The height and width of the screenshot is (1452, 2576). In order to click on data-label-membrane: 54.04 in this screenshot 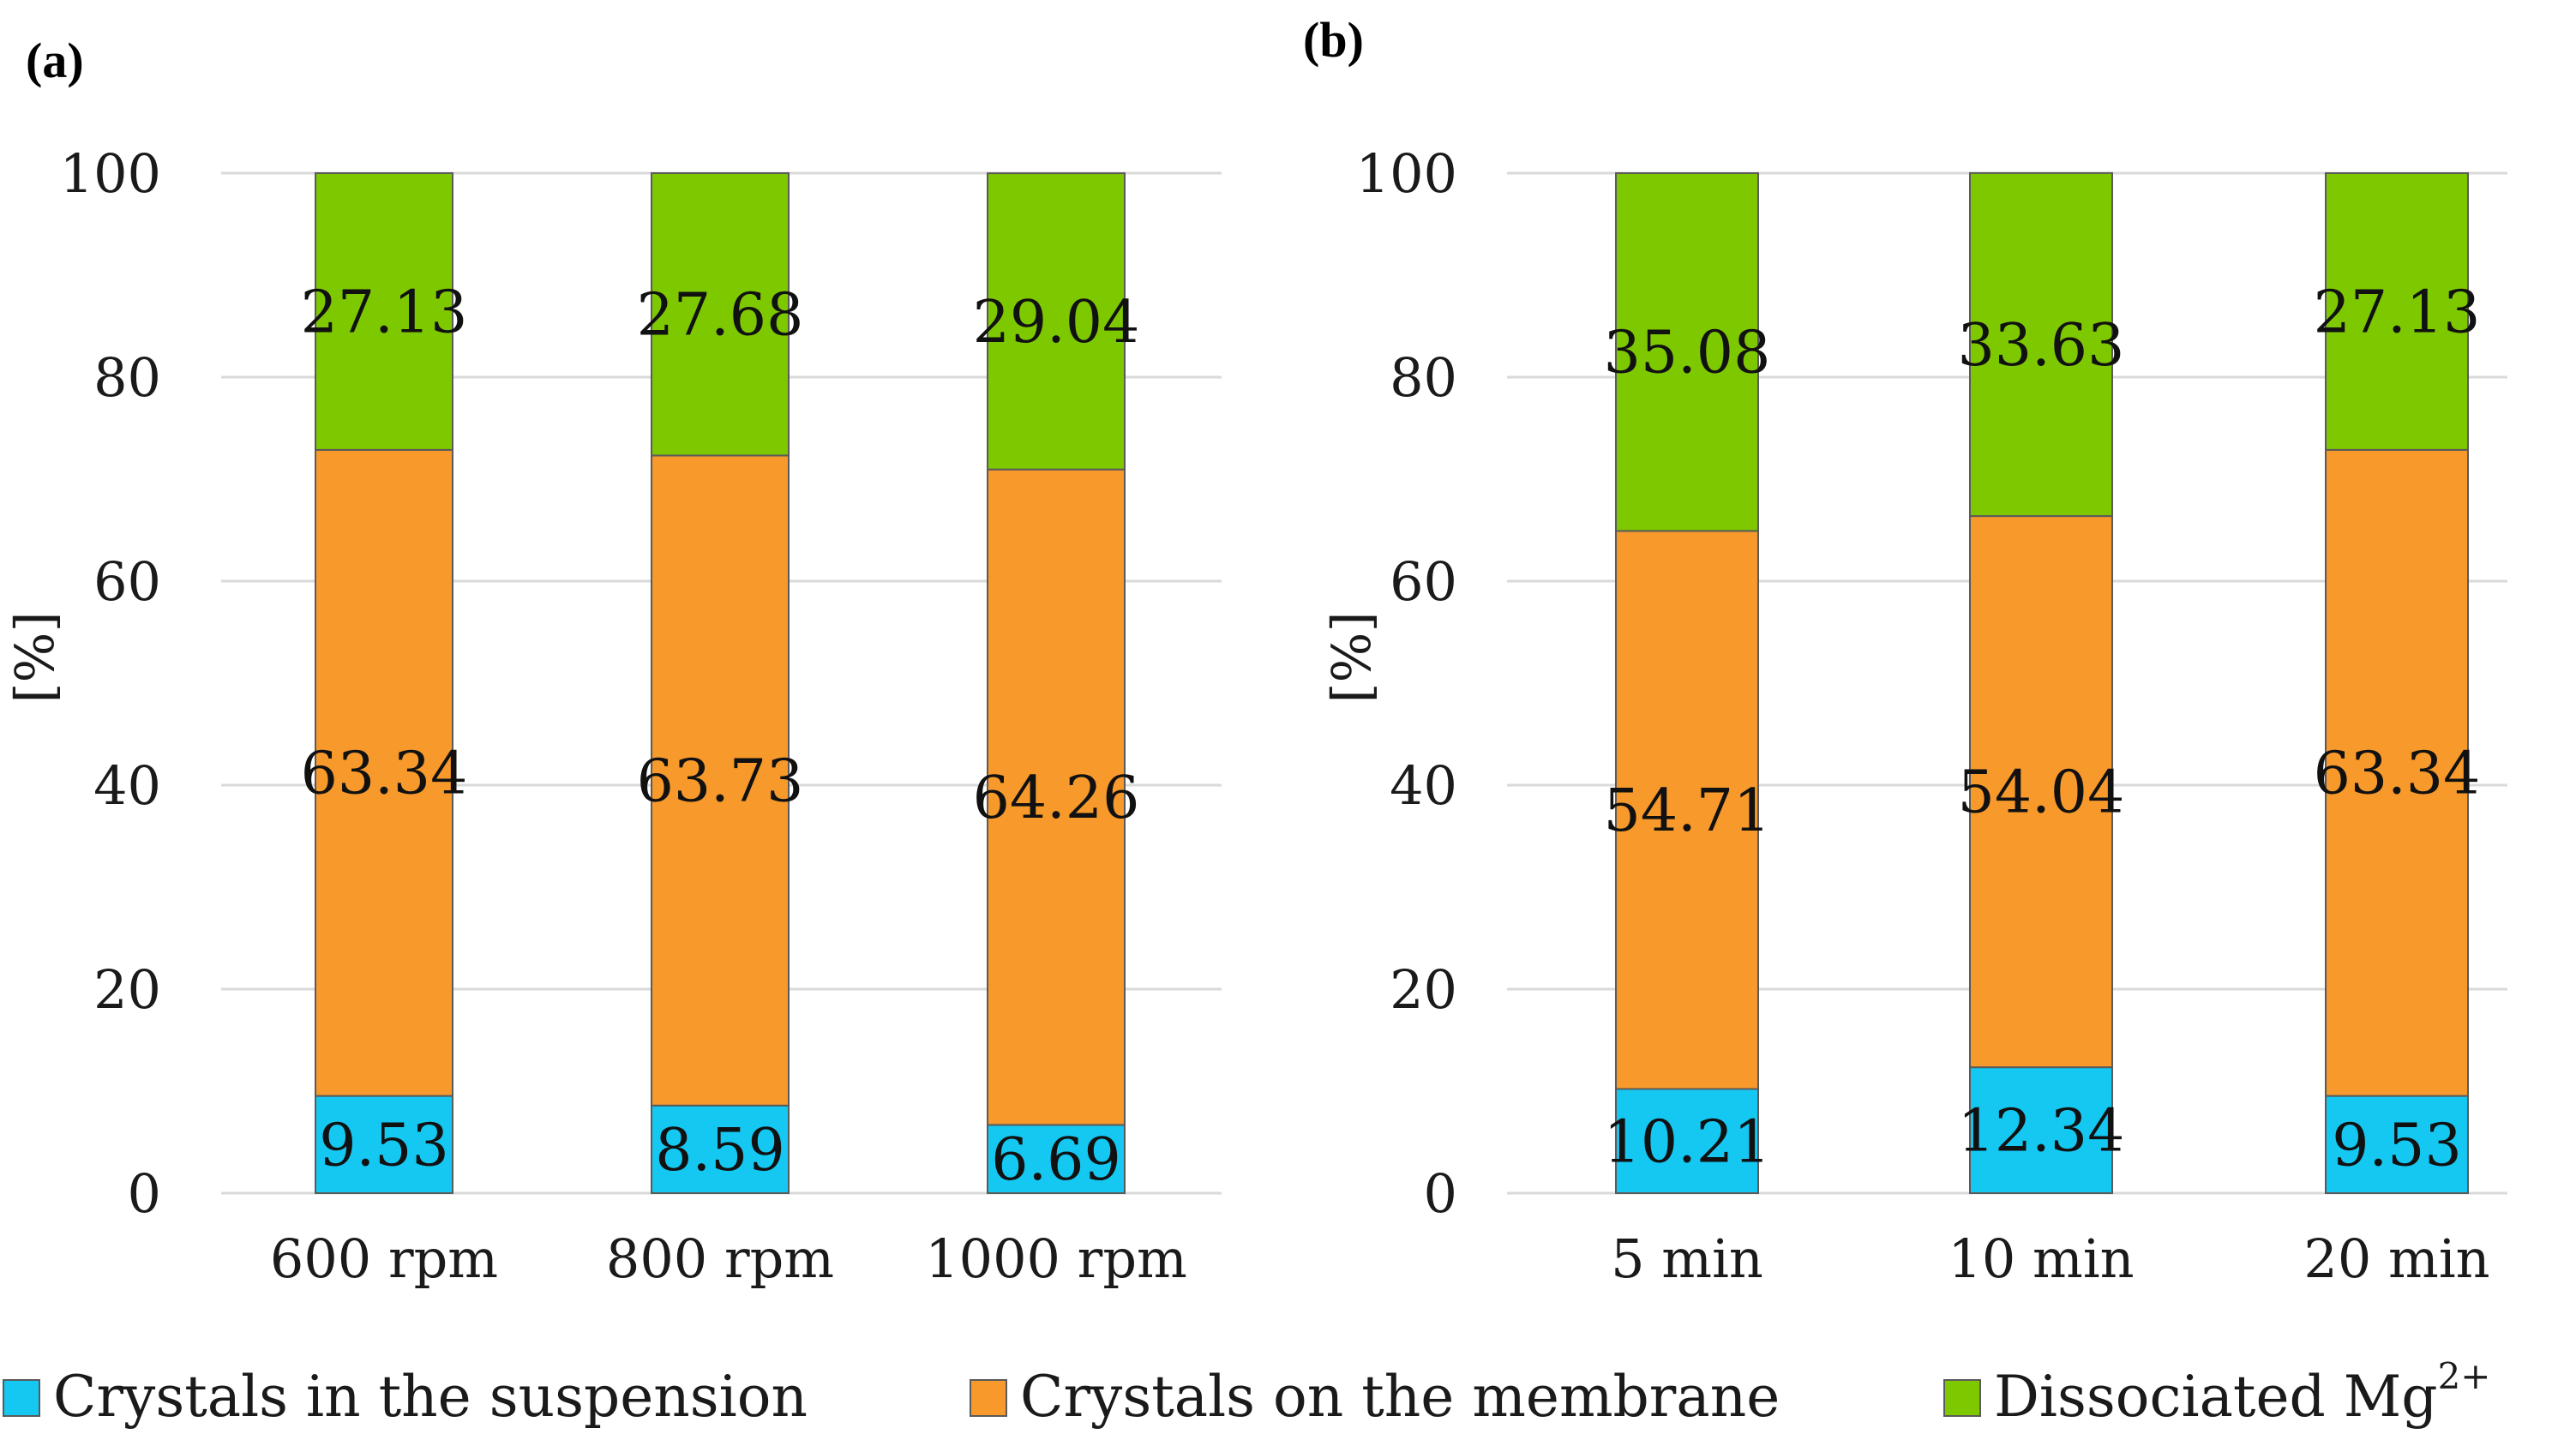, I will do `click(2041, 793)`.